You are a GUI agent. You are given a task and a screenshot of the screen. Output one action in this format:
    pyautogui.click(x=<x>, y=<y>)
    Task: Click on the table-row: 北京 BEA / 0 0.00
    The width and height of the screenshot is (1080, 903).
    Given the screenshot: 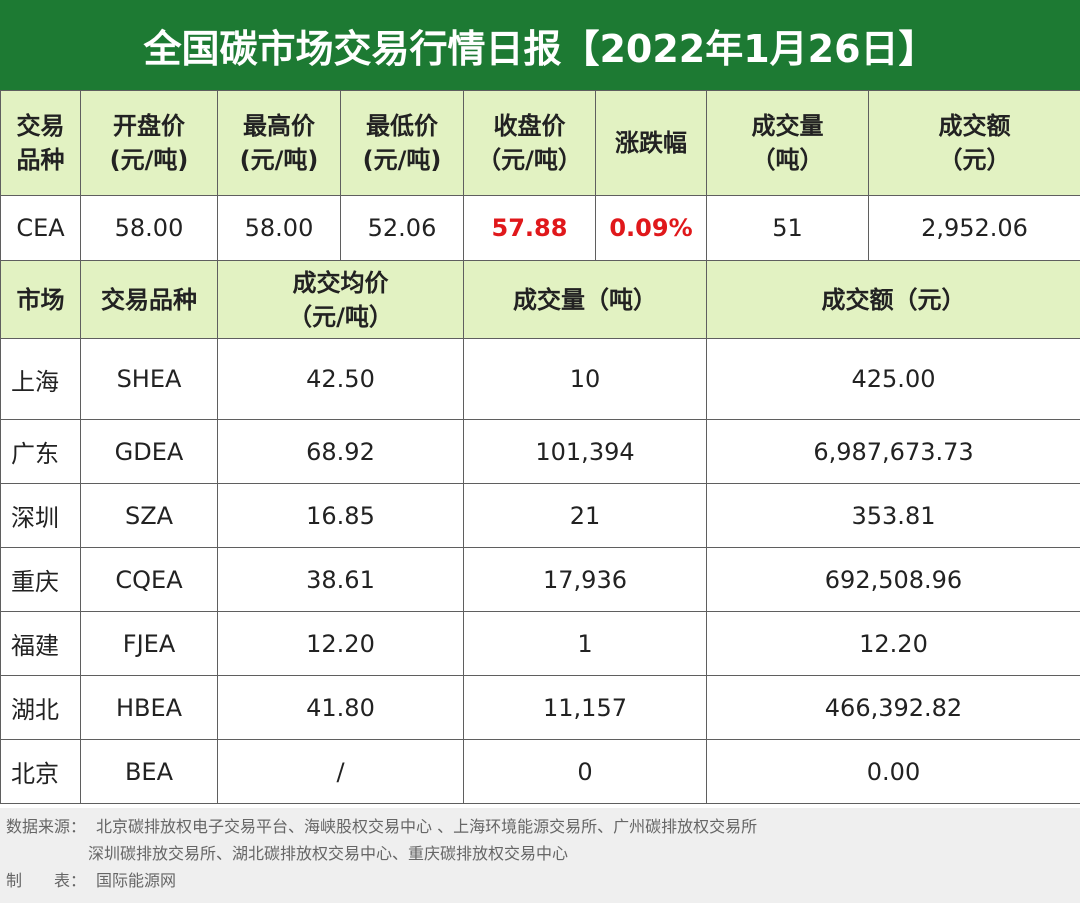 What is the action you would take?
    pyautogui.click(x=540, y=771)
    